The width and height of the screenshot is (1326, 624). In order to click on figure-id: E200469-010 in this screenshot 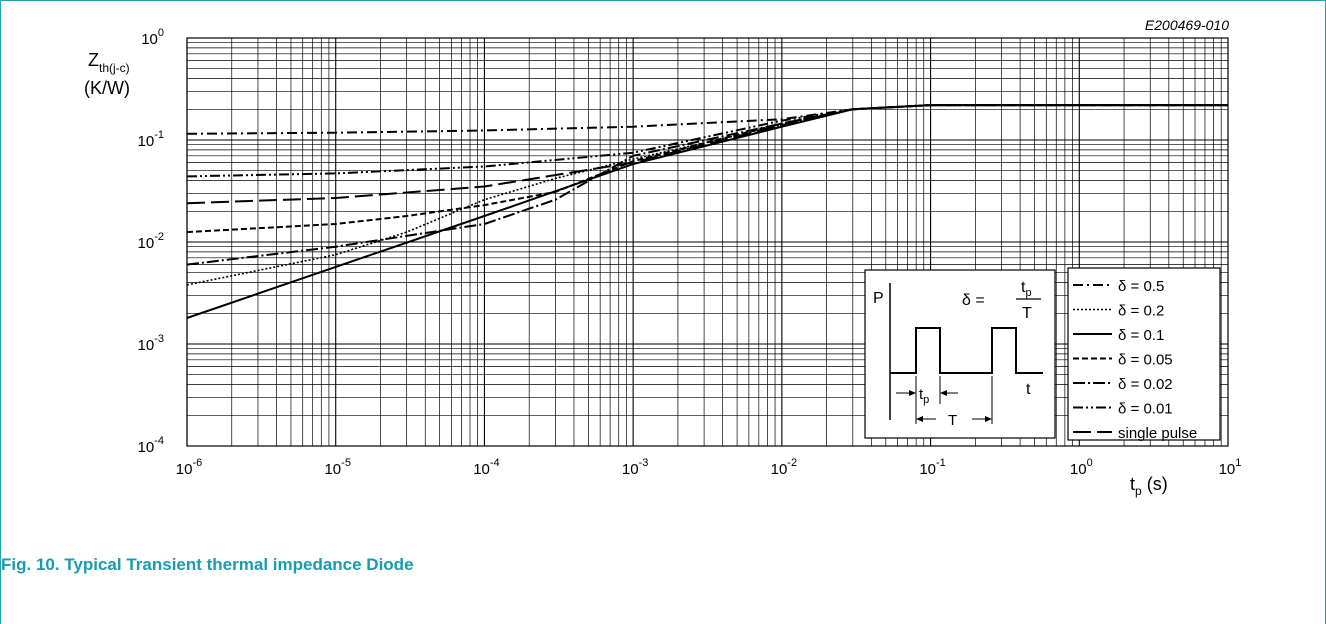, I will do `click(1187, 25)`.